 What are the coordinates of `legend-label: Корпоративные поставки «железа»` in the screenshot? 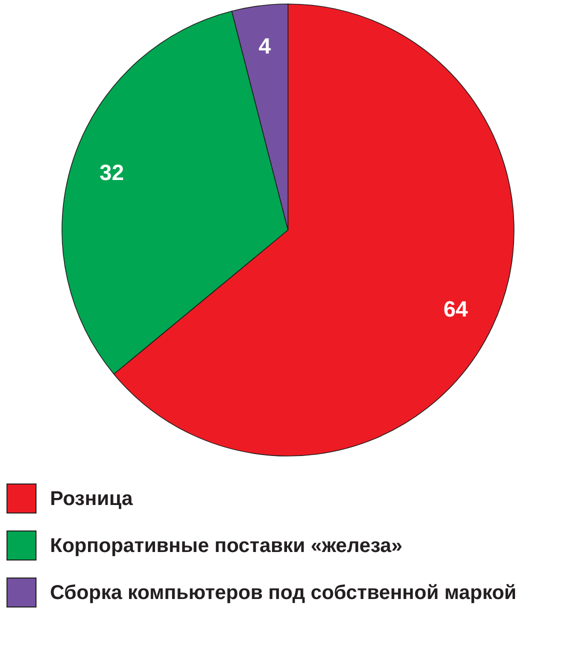 It's located at (226, 546).